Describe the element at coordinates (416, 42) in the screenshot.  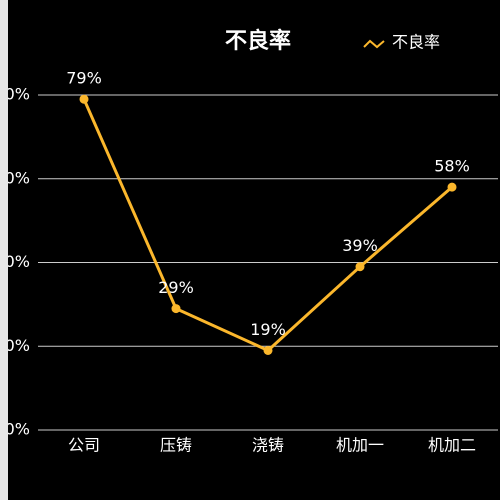
I see `legend-label: 不良率` at that location.